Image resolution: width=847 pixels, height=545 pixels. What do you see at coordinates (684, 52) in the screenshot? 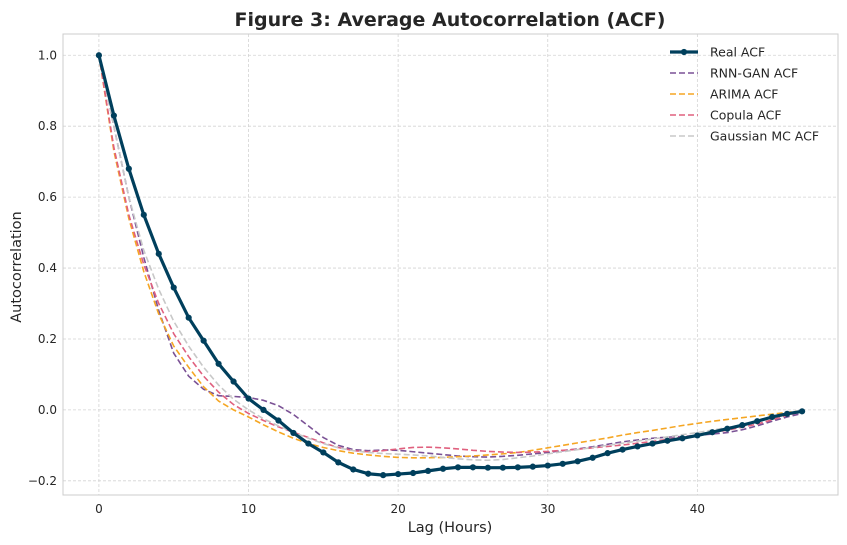
I see `legend-marker-real-acf` at bounding box center [684, 52].